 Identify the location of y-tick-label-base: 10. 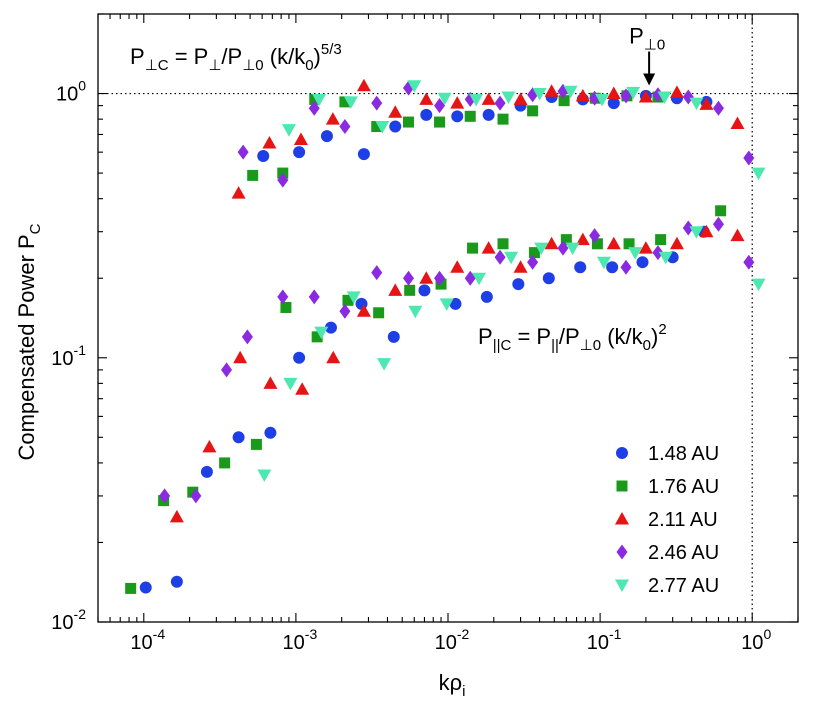
(62, 623).